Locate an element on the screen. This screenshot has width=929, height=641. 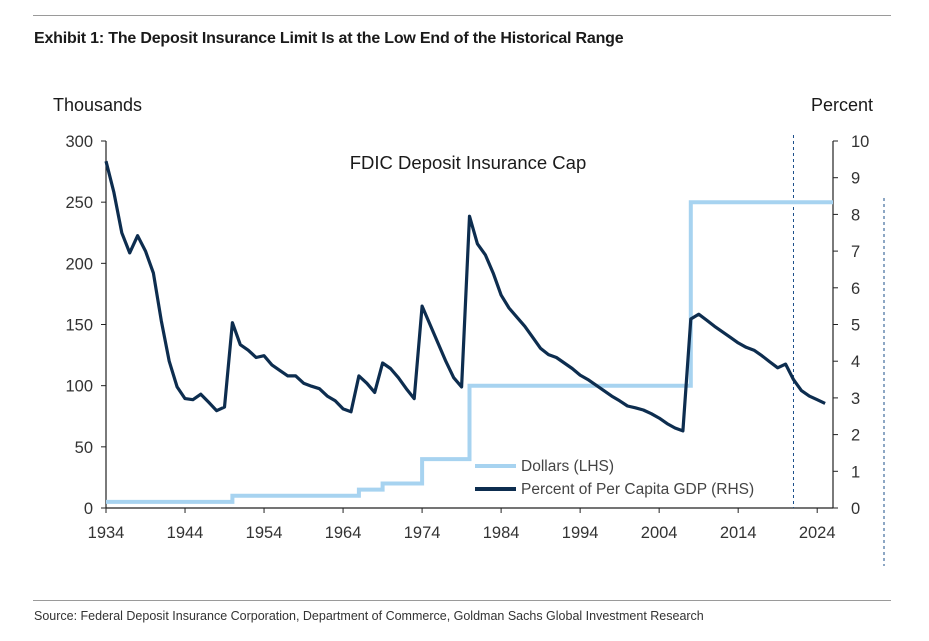
y-right-tick-label: 4 is located at coordinates (855, 362).